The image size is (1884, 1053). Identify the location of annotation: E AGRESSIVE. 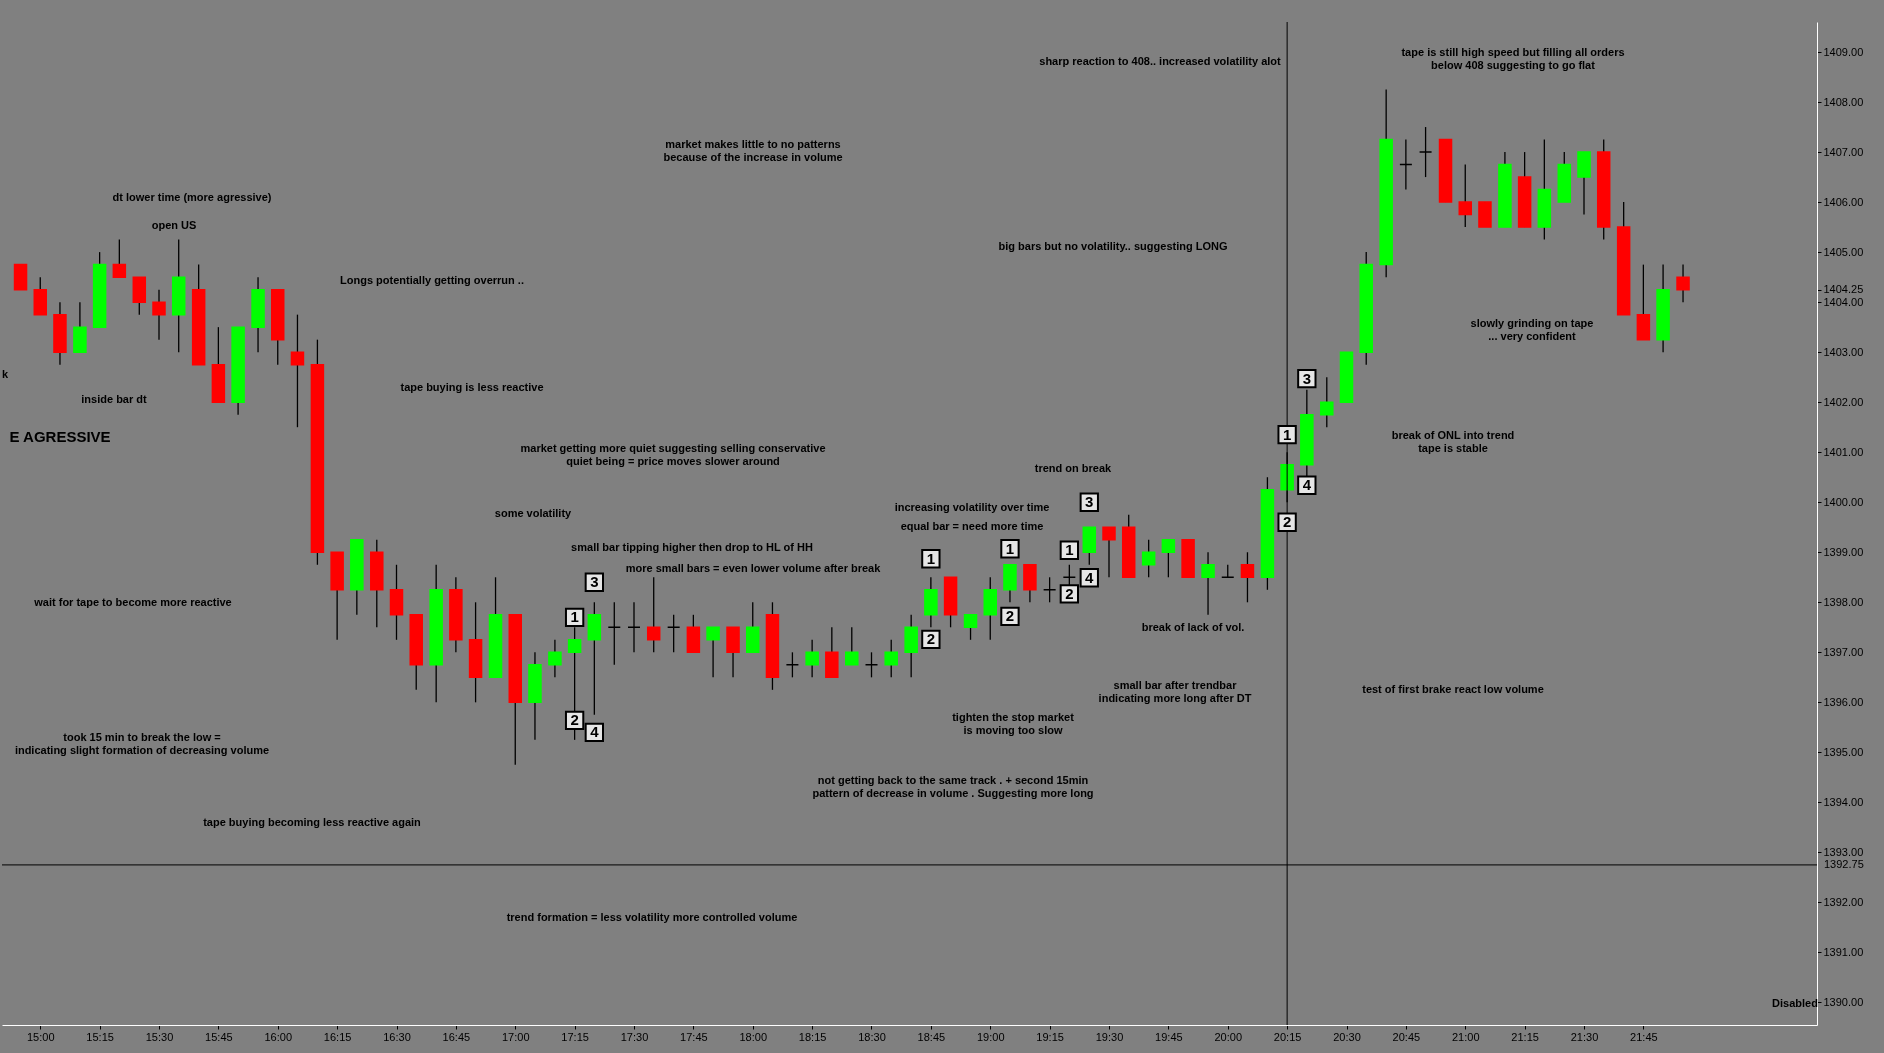
(60, 436).